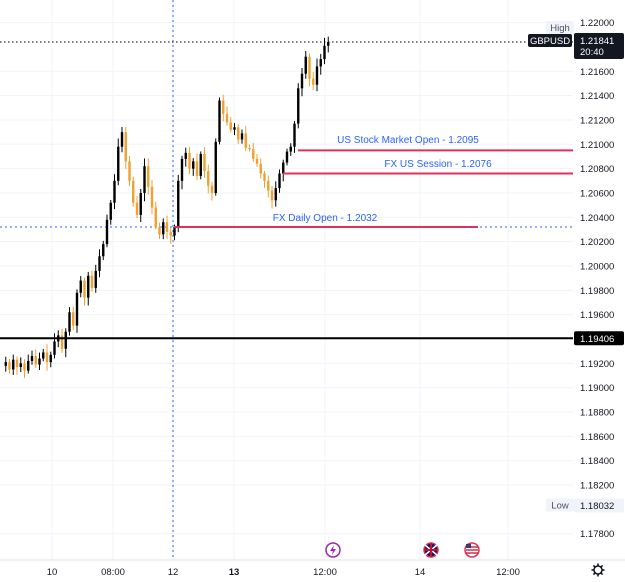 Image resolution: width=625 pixels, height=582 pixels. I want to click on time-tick-label: 12, so click(173, 572).